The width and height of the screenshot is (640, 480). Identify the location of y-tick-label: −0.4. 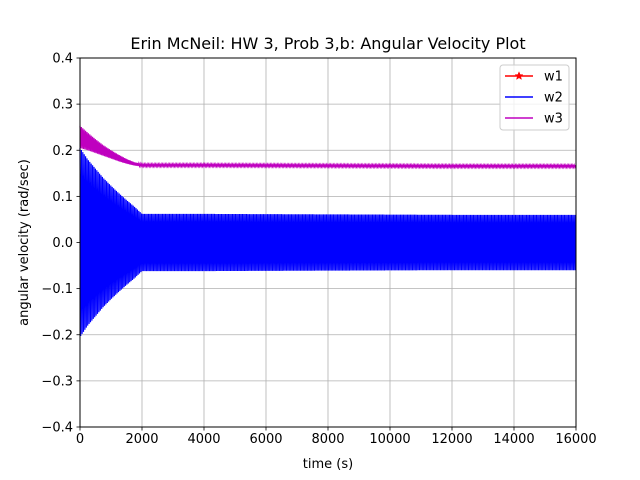
(57, 428).